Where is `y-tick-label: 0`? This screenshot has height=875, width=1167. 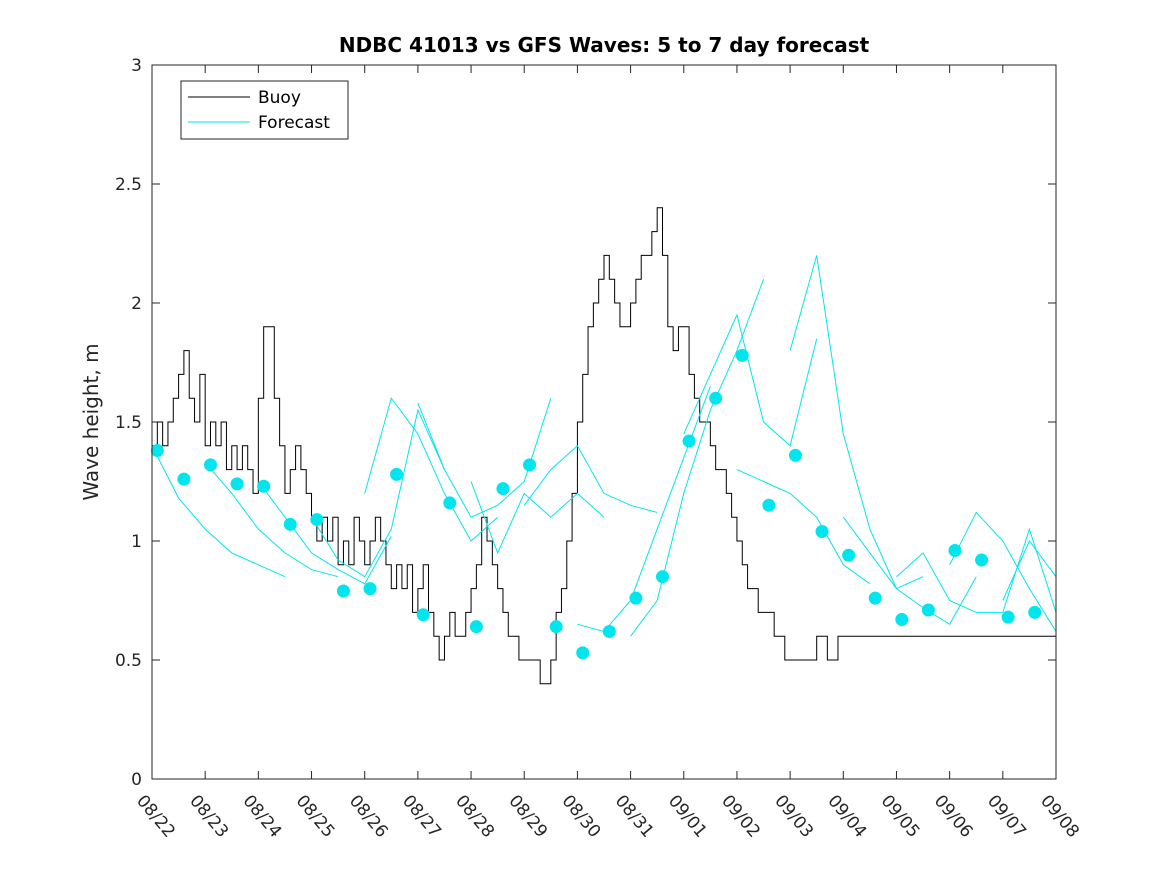 y-tick-label: 0 is located at coordinates (136, 780).